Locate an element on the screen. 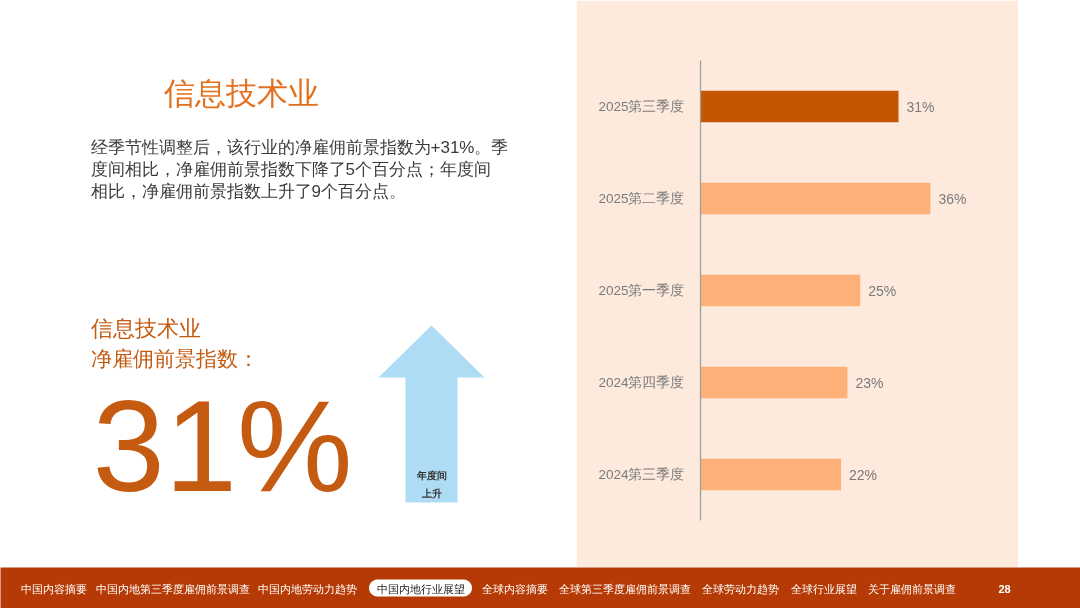 This screenshot has height=608, width=1080. text: 28 is located at coordinates (1004, 588).